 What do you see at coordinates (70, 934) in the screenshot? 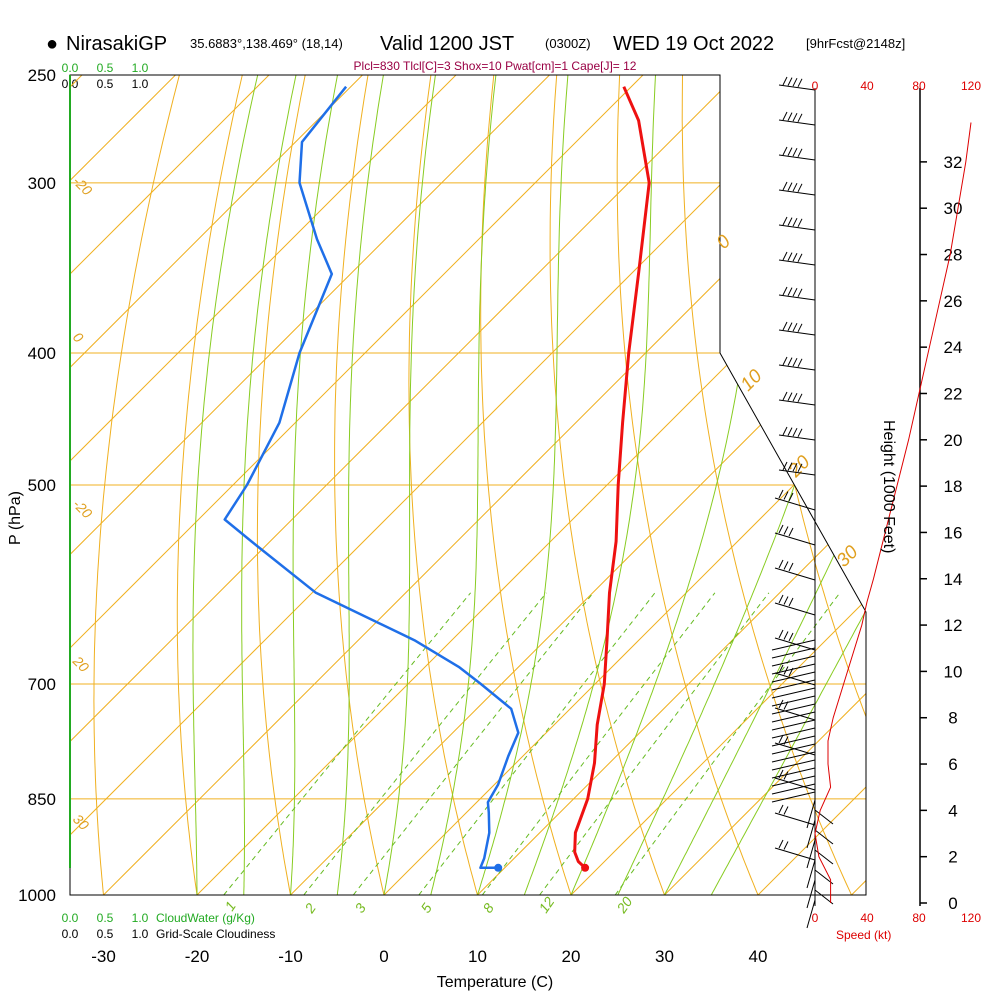
I see `cloudiness-tick-bottom: 0.0` at bounding box center [70, 934].